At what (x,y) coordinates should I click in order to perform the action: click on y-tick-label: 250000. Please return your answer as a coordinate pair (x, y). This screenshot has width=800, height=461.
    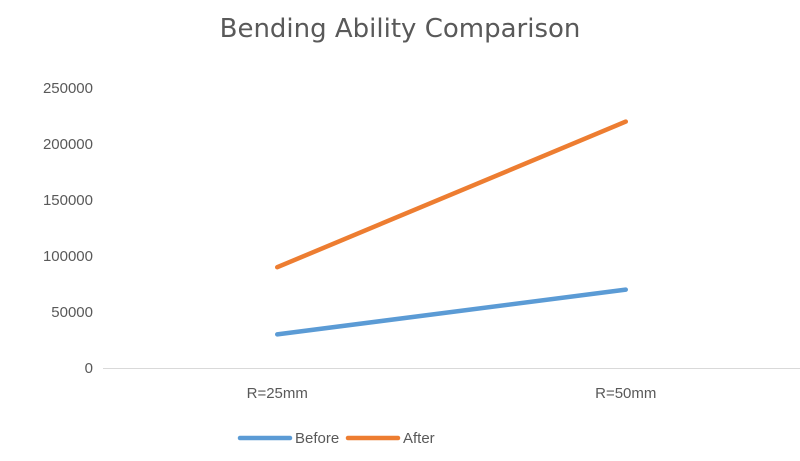
    Looking at the image, I should click on (68, 88).